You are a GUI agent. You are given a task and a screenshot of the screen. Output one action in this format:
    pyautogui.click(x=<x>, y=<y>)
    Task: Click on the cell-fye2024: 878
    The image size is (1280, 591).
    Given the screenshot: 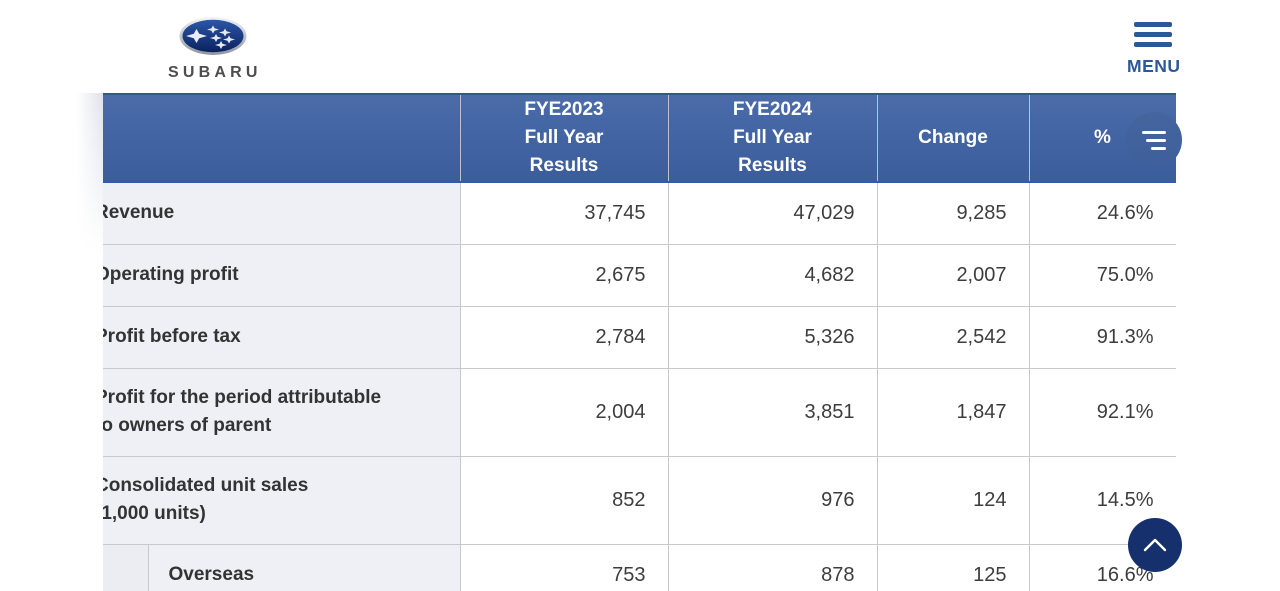 What is the action you would take?
    pyautogui.click(x=772, y=567)
    